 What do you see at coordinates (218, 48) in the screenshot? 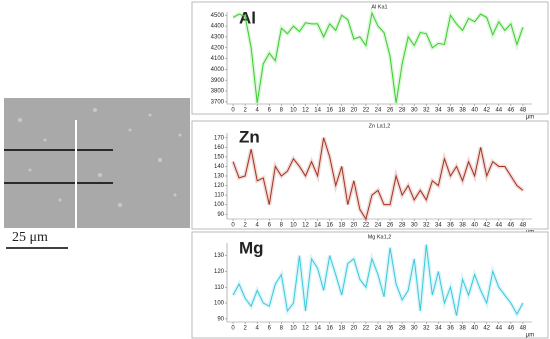
I see `y-tick-label: 4200` at bounding box center [218, 48].